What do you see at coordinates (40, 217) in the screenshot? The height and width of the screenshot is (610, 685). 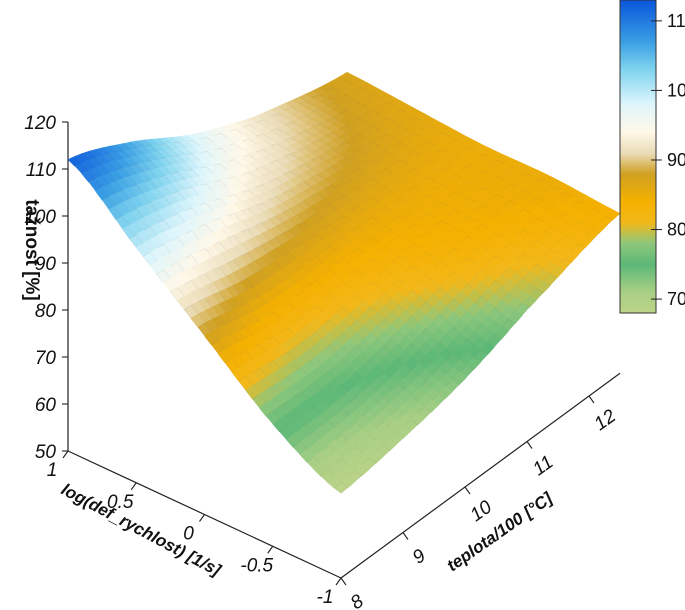 I see `z-tick-label: 100` at bounding box center [40, 217].